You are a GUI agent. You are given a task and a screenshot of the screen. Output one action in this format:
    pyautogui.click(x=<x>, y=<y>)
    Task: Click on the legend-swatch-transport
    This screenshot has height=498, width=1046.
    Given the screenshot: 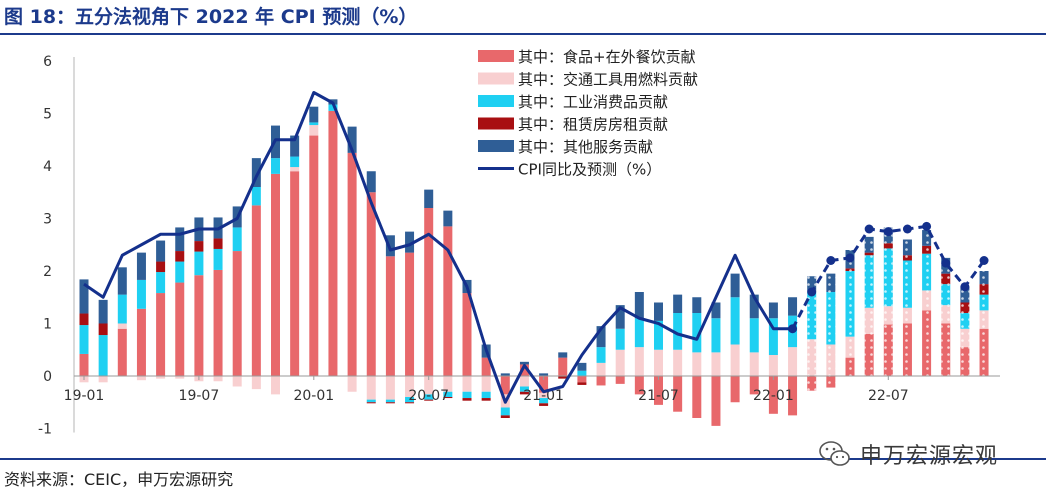 What is the action you would take?
    pyautogui.click(x=496, y=78)
    